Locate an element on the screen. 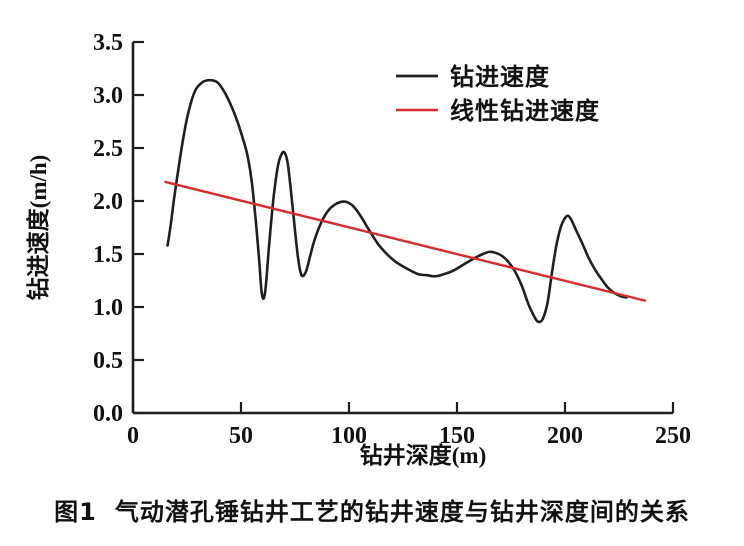 The image size is (744, 546). x-tick-label: 250 is located at coordinates (673, 436).